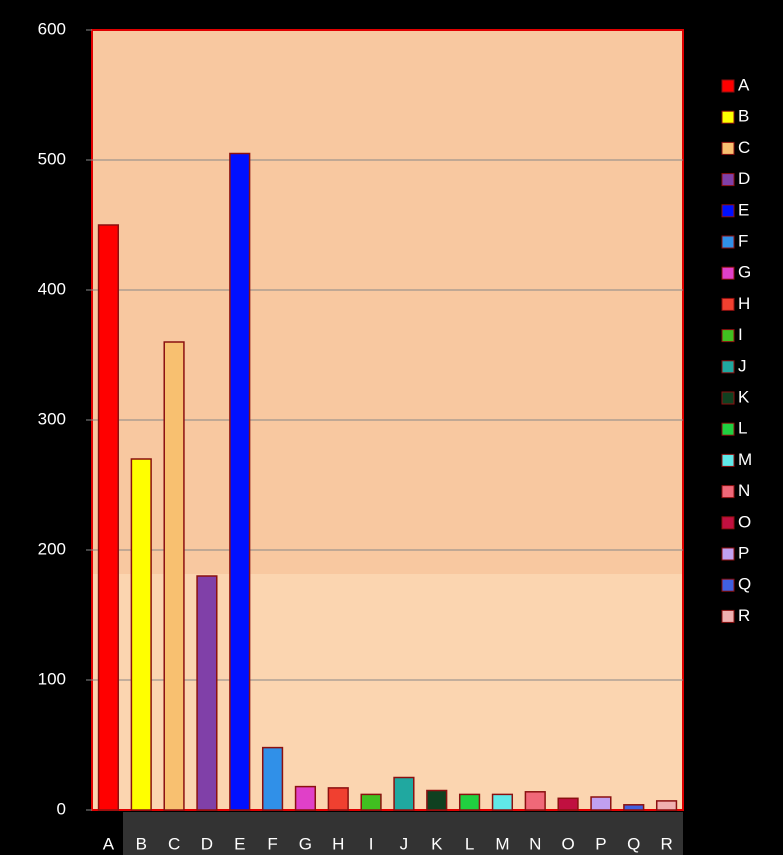 The width and height of the screenshot is (783, 855). Describe the element at coordinates (437, 843) in the screenshot. I see `x-tick-label: K` at that location.